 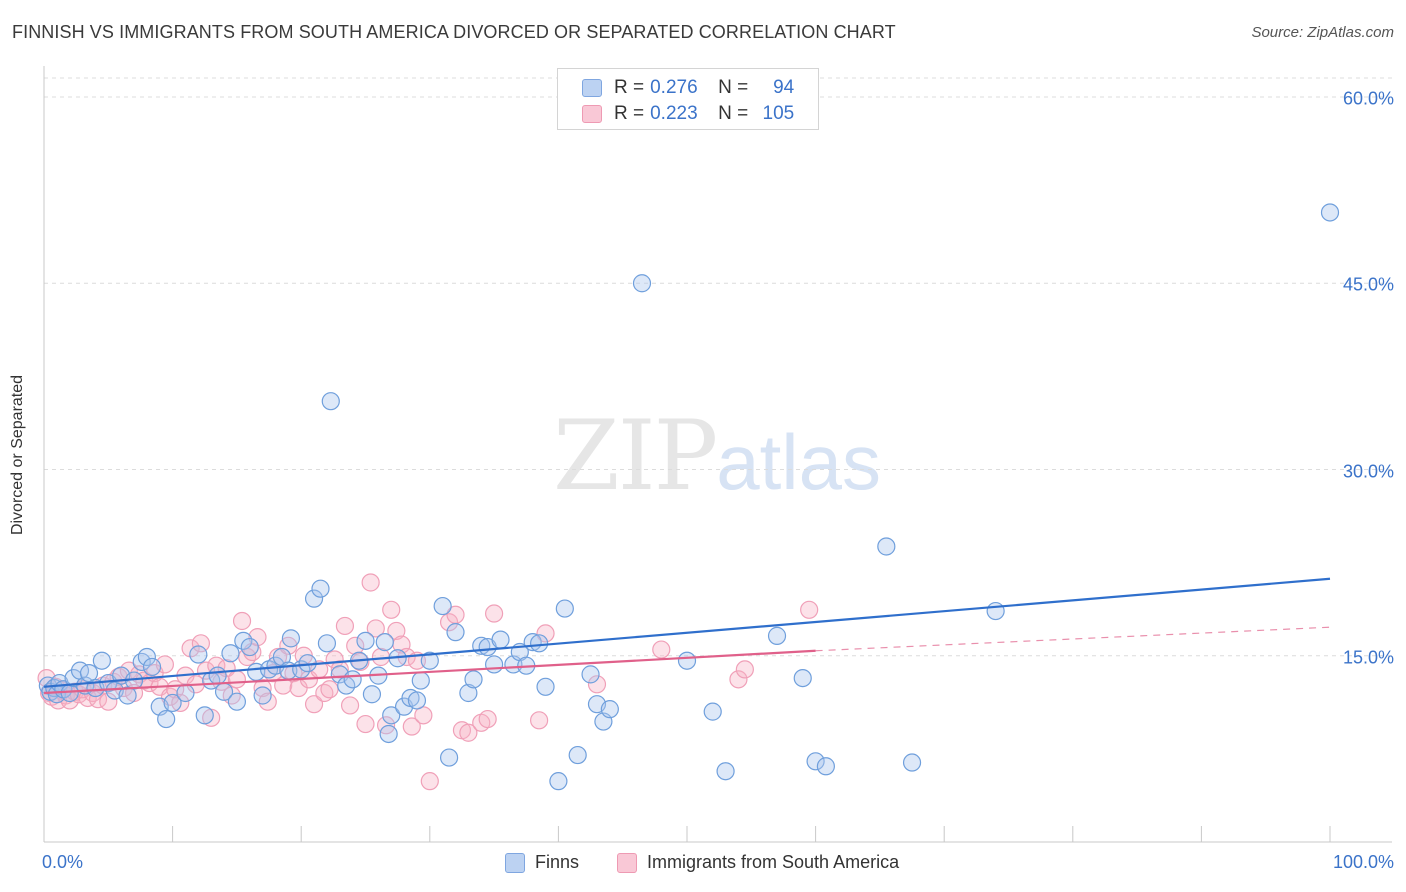 I want to click on legend-label-finns: Finns, so click(x=557, y=862).